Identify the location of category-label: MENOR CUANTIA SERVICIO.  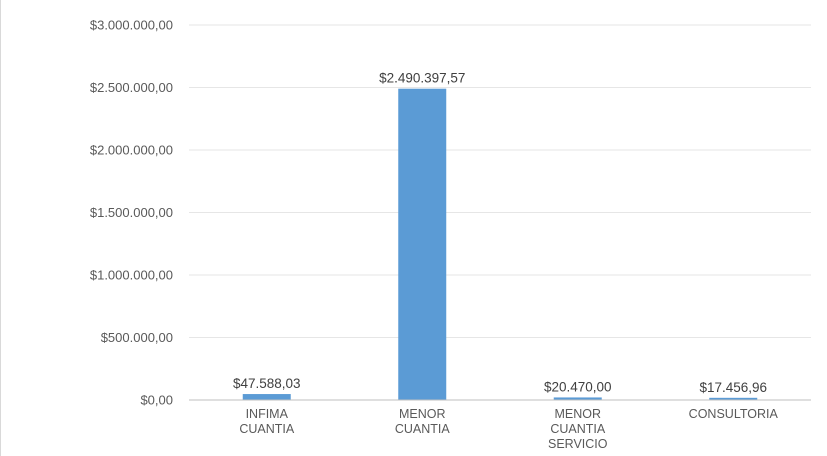
(578, 429).